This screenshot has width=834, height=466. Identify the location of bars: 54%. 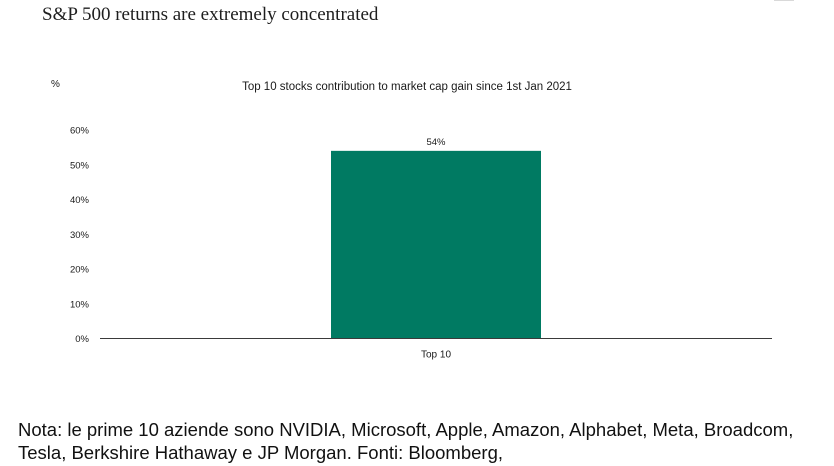
(436, 238).